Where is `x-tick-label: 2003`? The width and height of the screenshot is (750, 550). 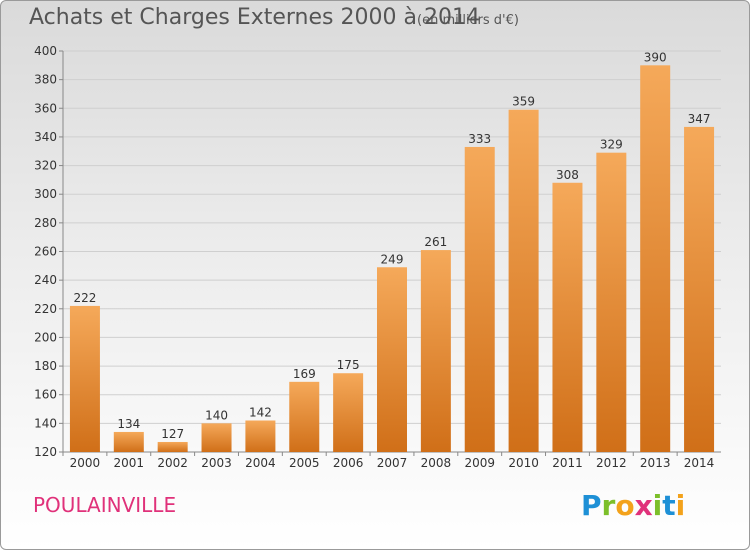 x-tick-label: 2003 is located at coordinates (216, 463).